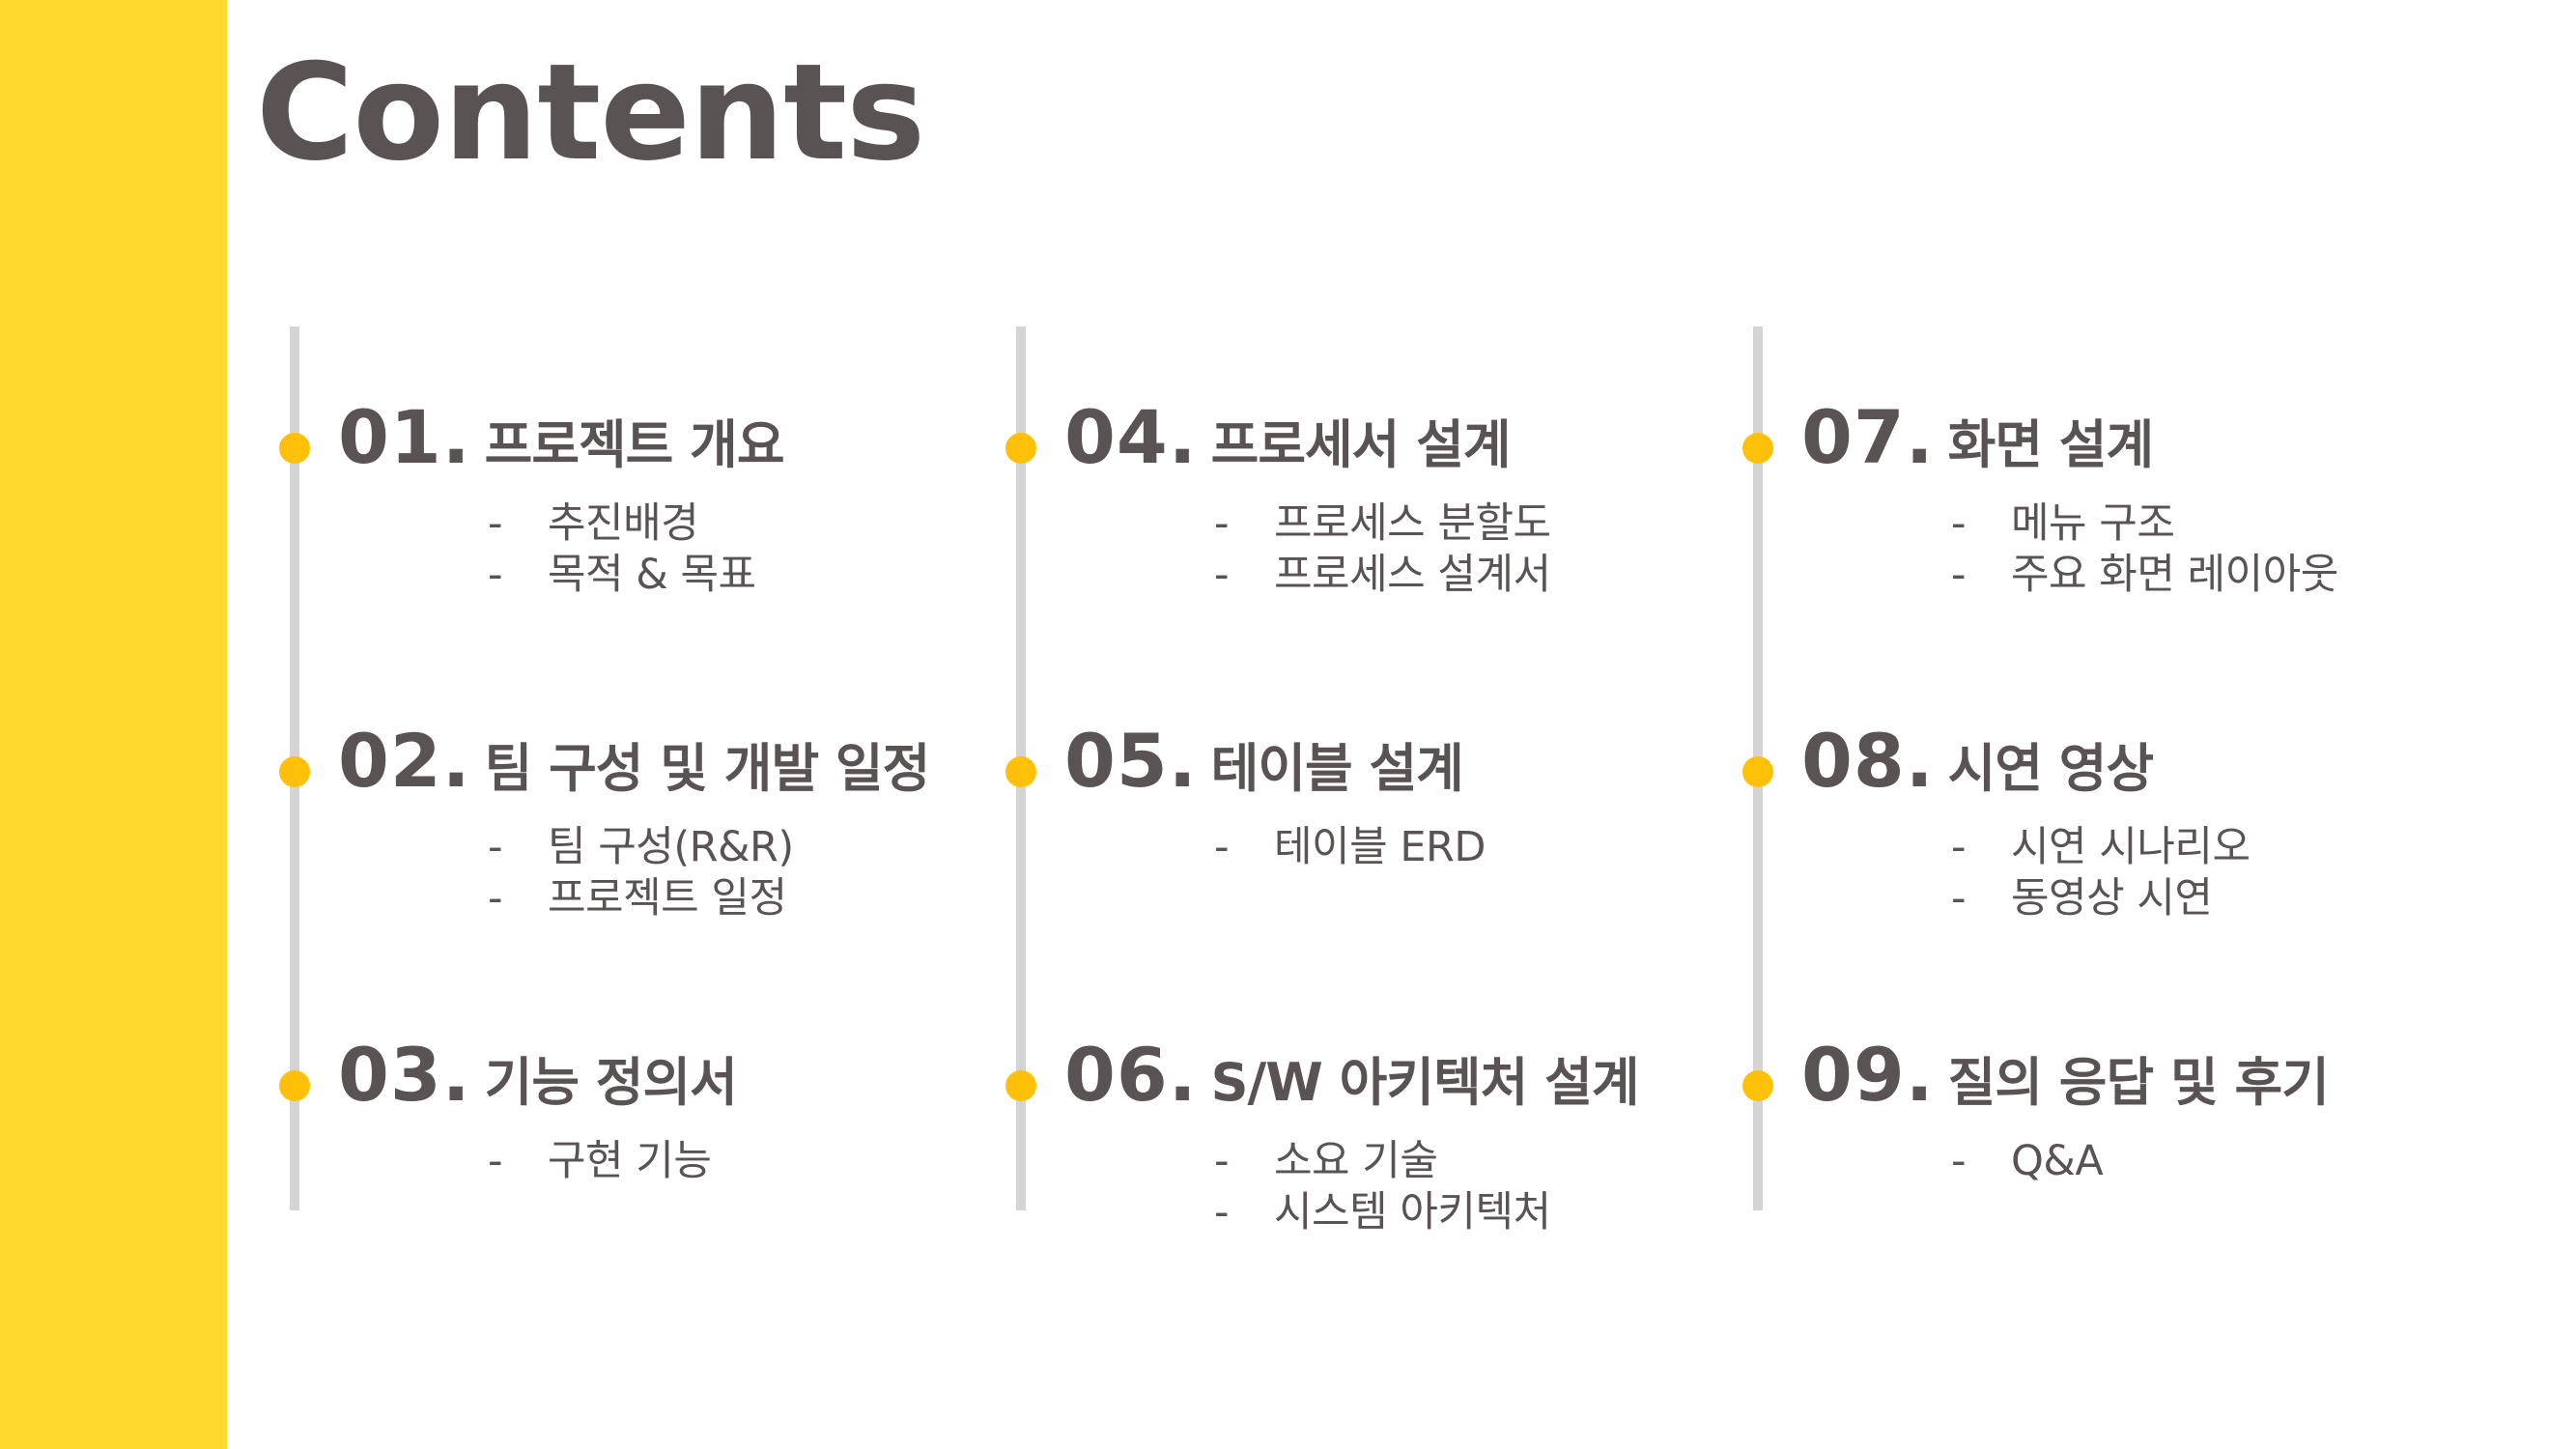  What do you see at coordinates (630, 1161) in the screenshot?
I see `list-item-label: 구현 기능` at bounding box center [630, 1161].